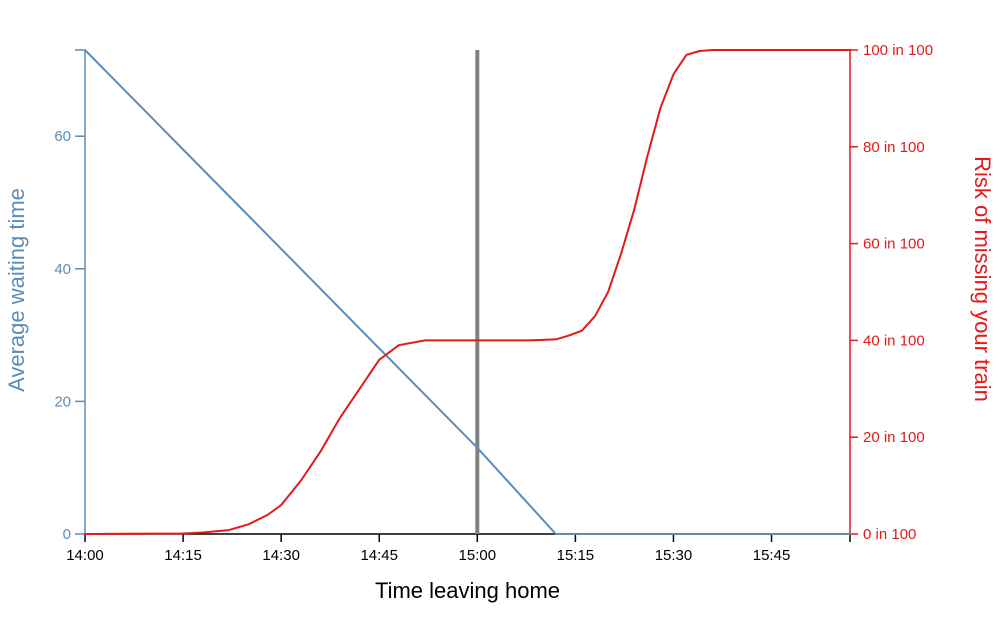  What do you see at coordinates (85, 555) in the screenshot?
I see `x-axis-tick-label: 14:00` at bounding box center [85, 555].